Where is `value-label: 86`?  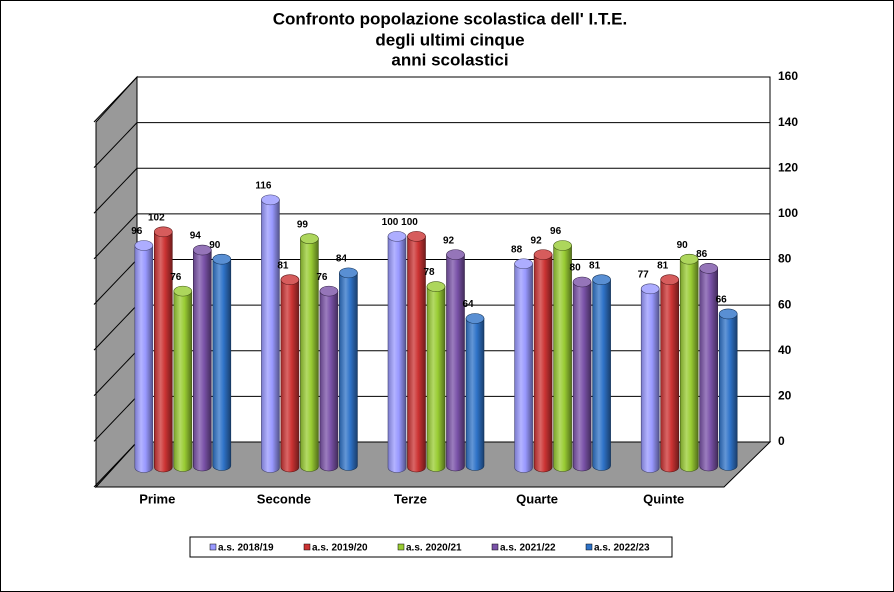 value-label: 86 is located at coordinates (702, 254).